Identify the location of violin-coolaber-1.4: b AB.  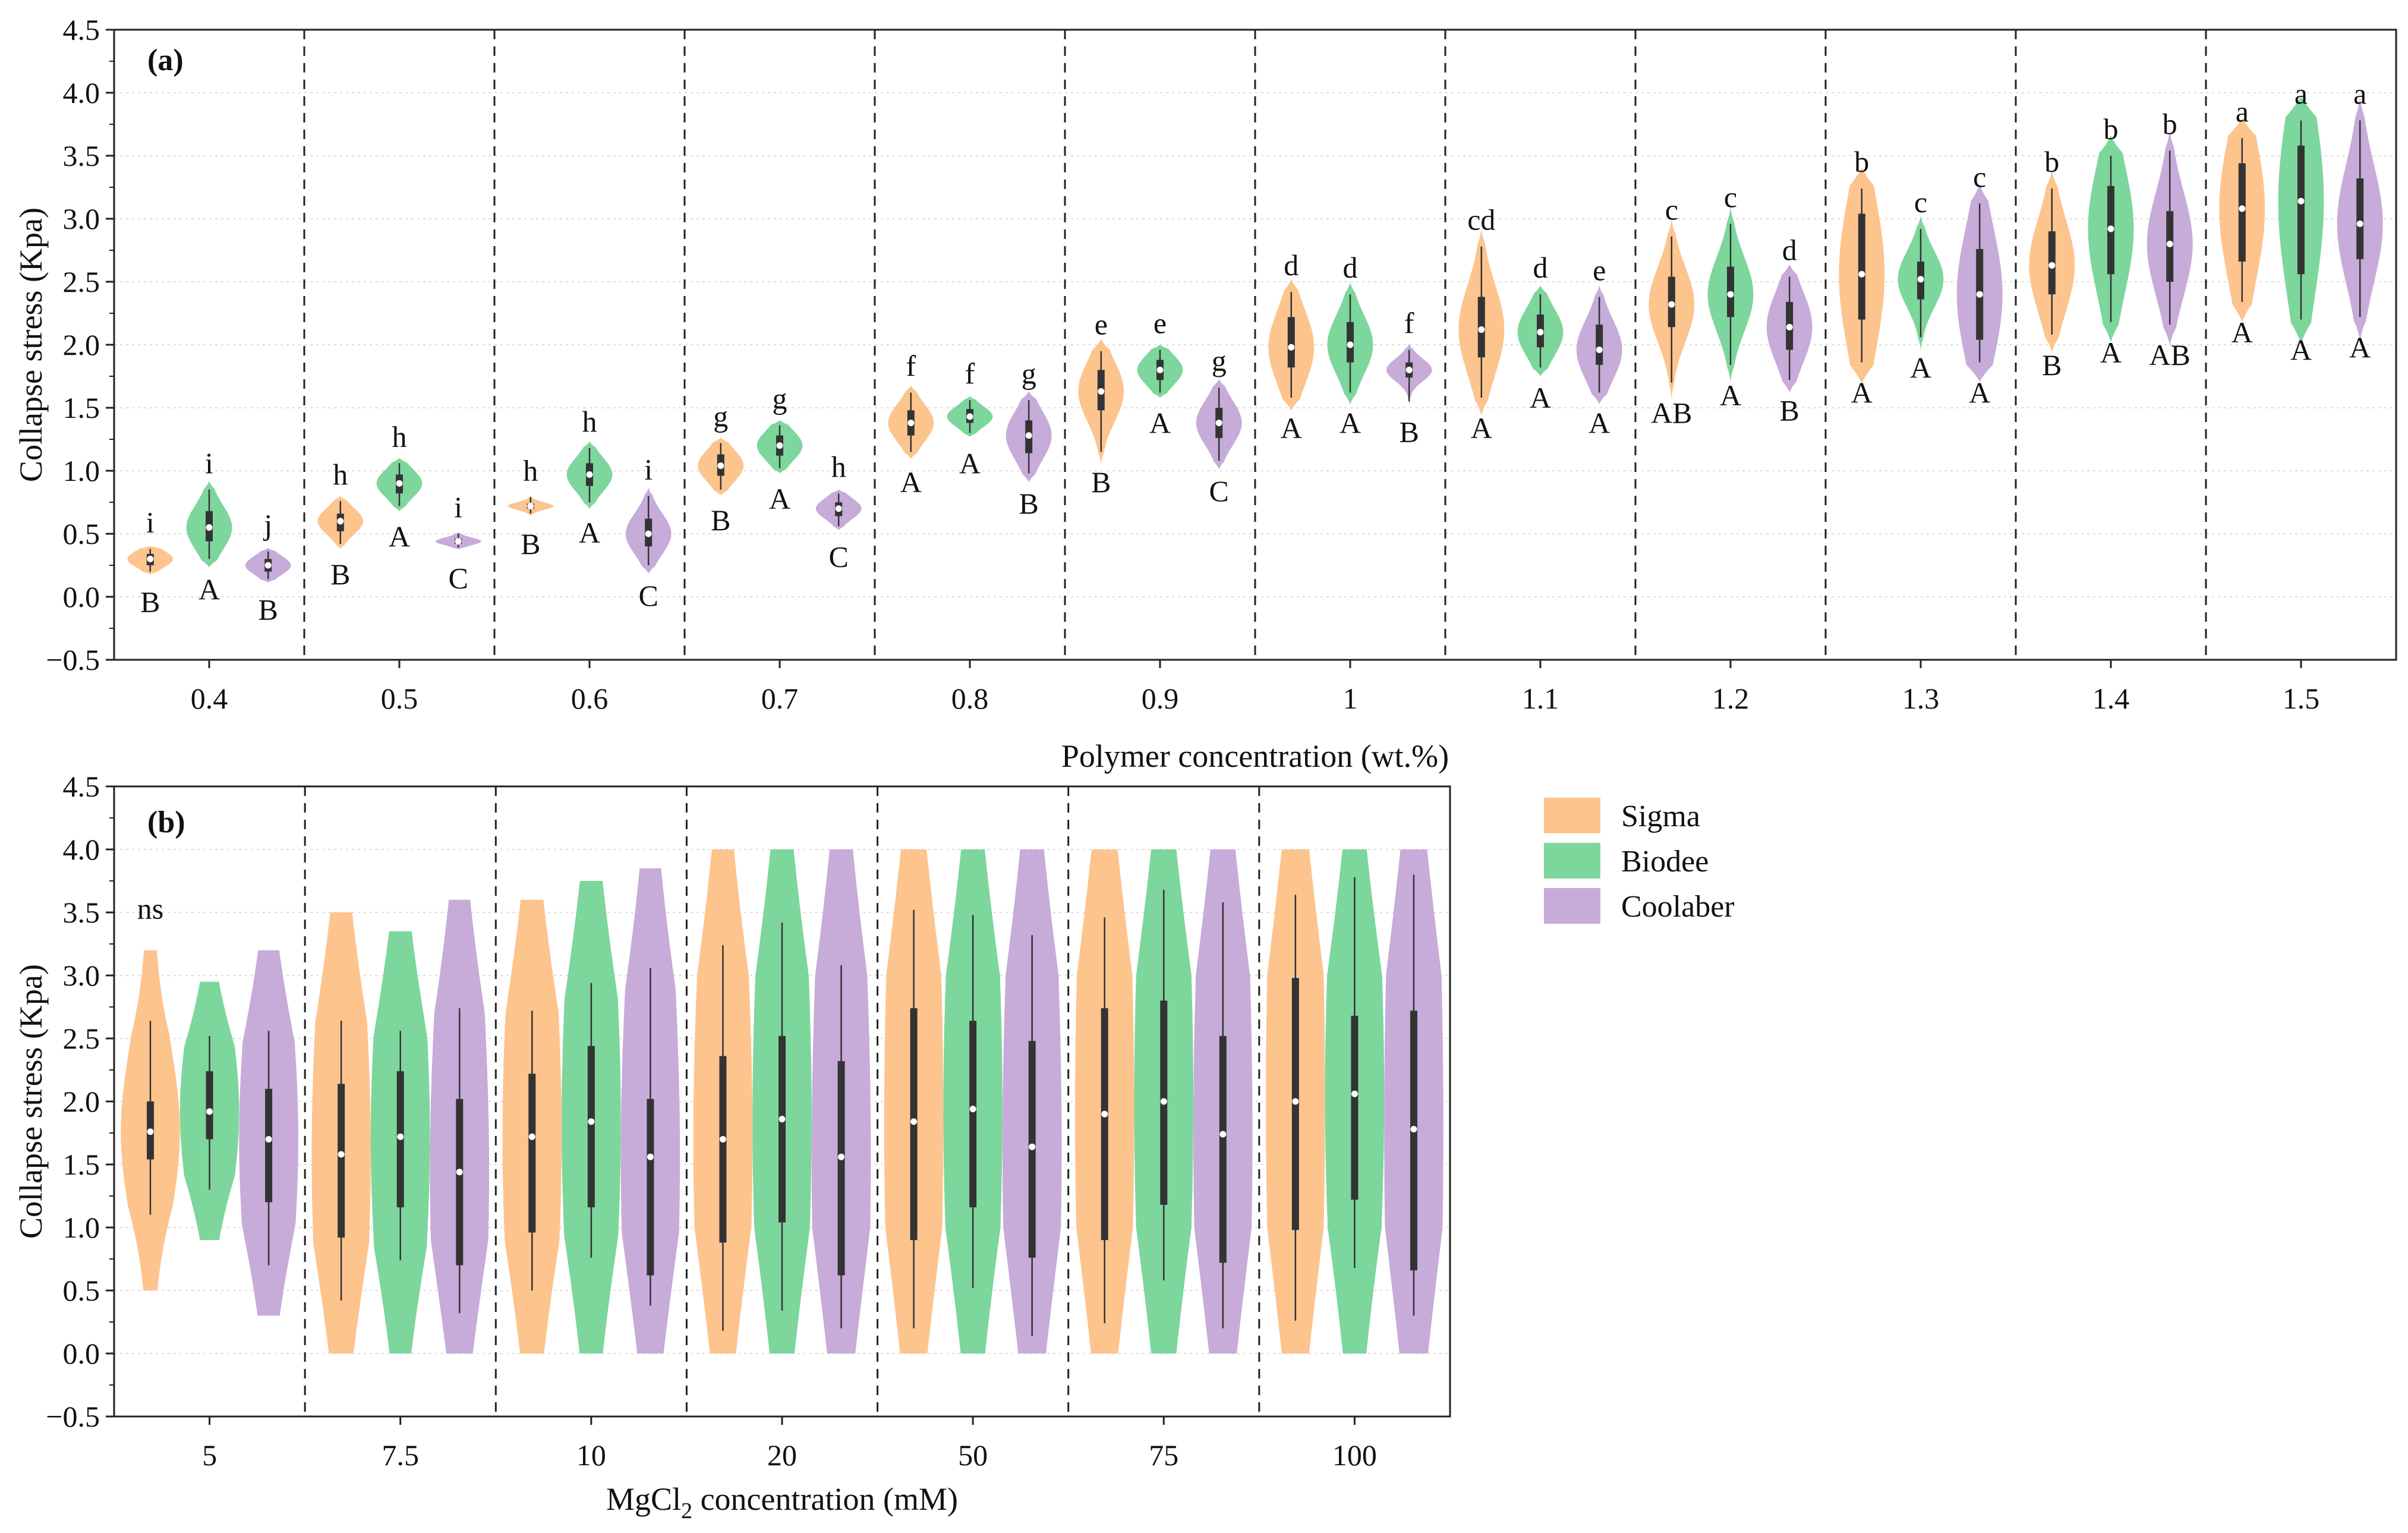
(2170, 240).